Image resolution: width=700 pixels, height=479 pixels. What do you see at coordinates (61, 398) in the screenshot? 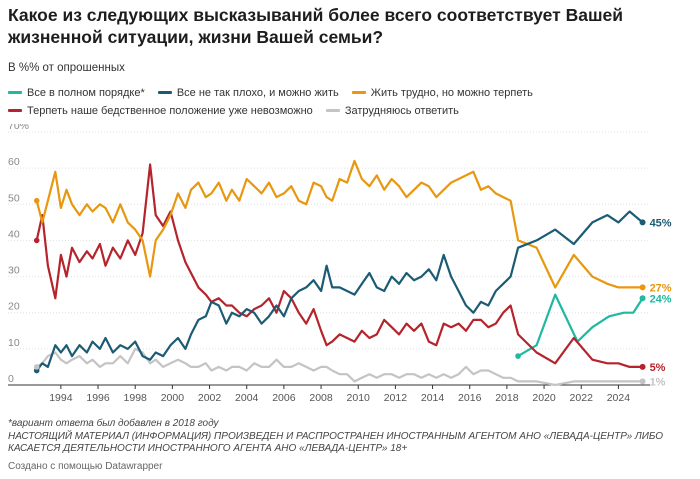
I see `x-tick-label: 1994` at bounding box center [61, 398].